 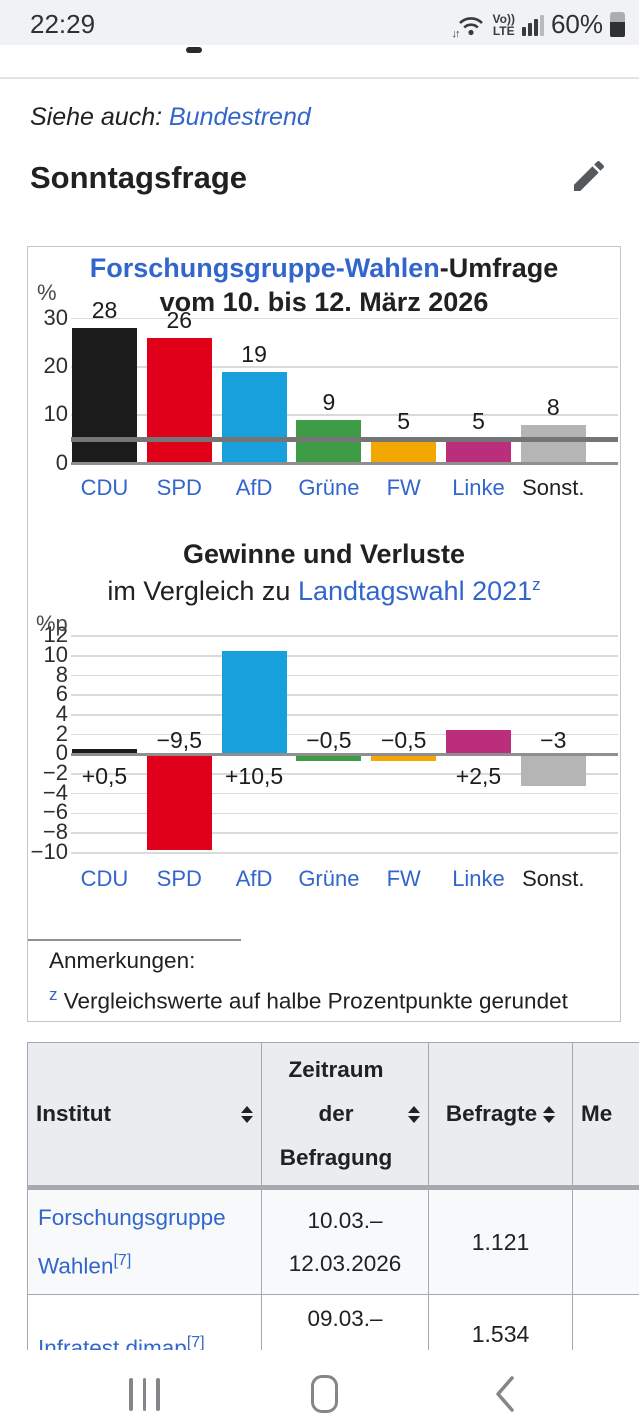 I want to click on y-tick-label: −8, so click(x=55, y=832).